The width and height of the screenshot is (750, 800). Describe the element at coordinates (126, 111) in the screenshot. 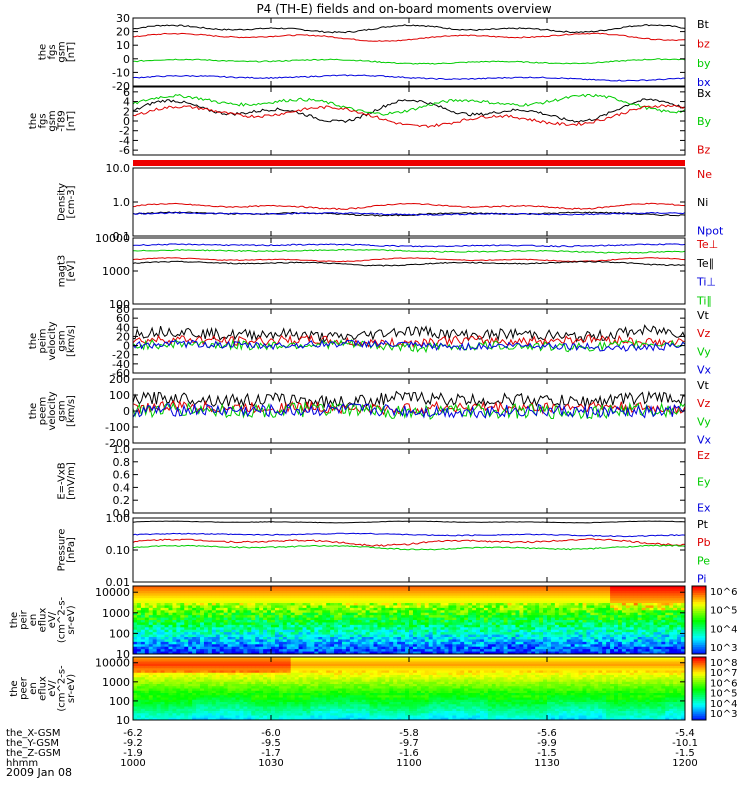

I see `y-tick-label: 2` at that location.